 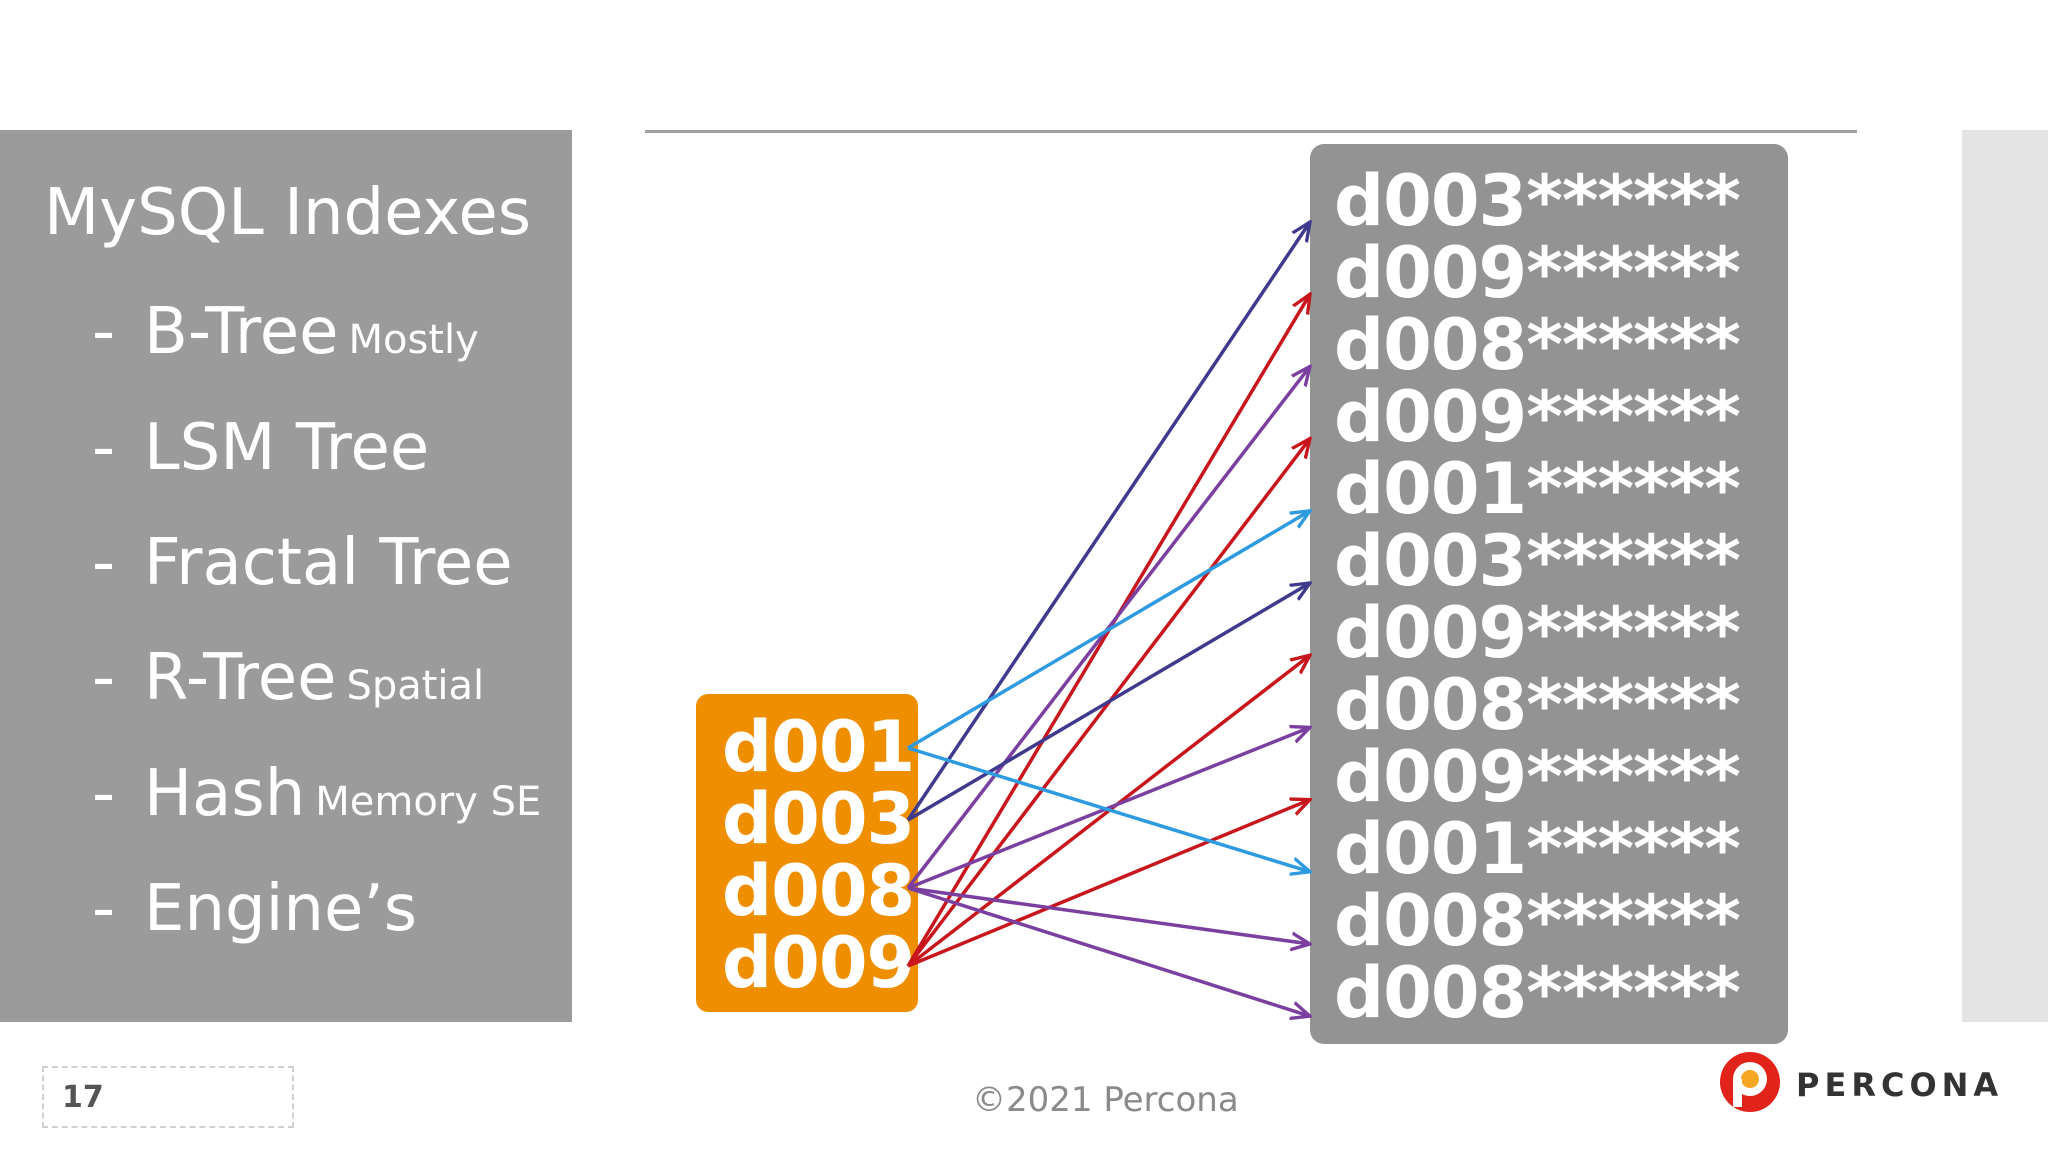 I want to click on bullet-text: Hash, so click(x=225, y=794).